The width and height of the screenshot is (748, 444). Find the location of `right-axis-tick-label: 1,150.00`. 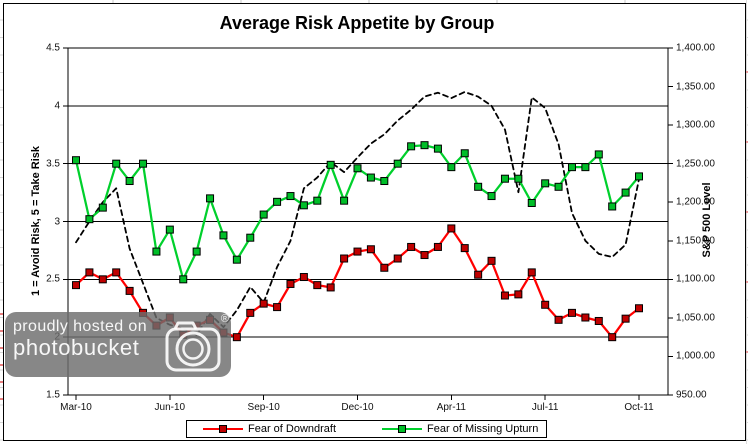

right-axis-tick-label: 1,150.00 is located at coordinates (695, 241).